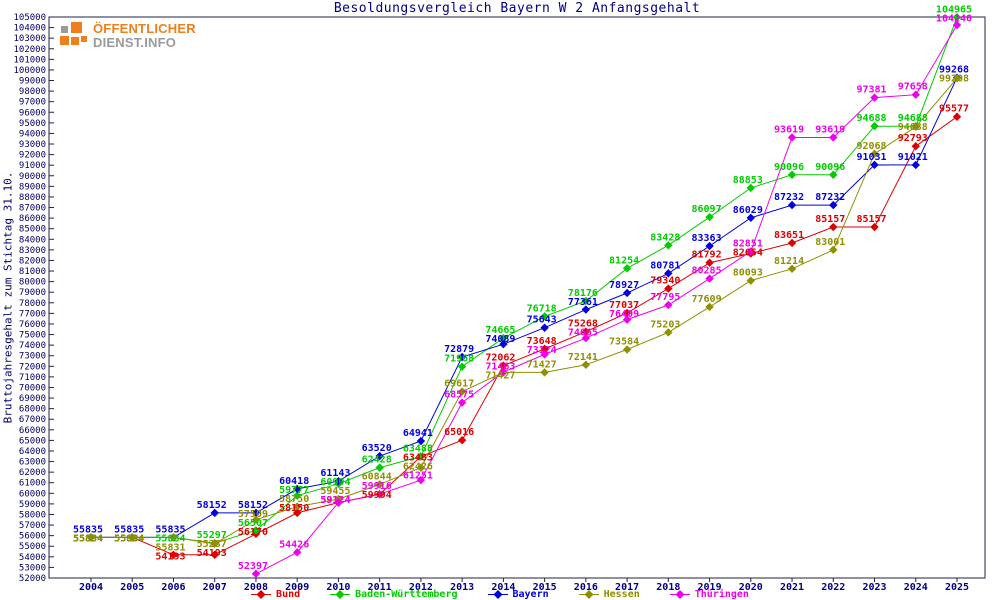 Image resolution: width=1000 pixels, height=600 pixels. I want to click on svg-text: 101000, so click(29, 60).